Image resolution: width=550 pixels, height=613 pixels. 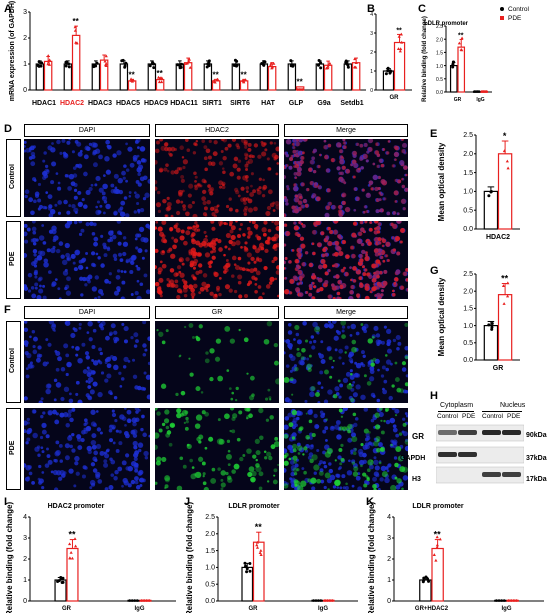 I want to click on y-tick-label: 2.5, so click(x=468, y=274).